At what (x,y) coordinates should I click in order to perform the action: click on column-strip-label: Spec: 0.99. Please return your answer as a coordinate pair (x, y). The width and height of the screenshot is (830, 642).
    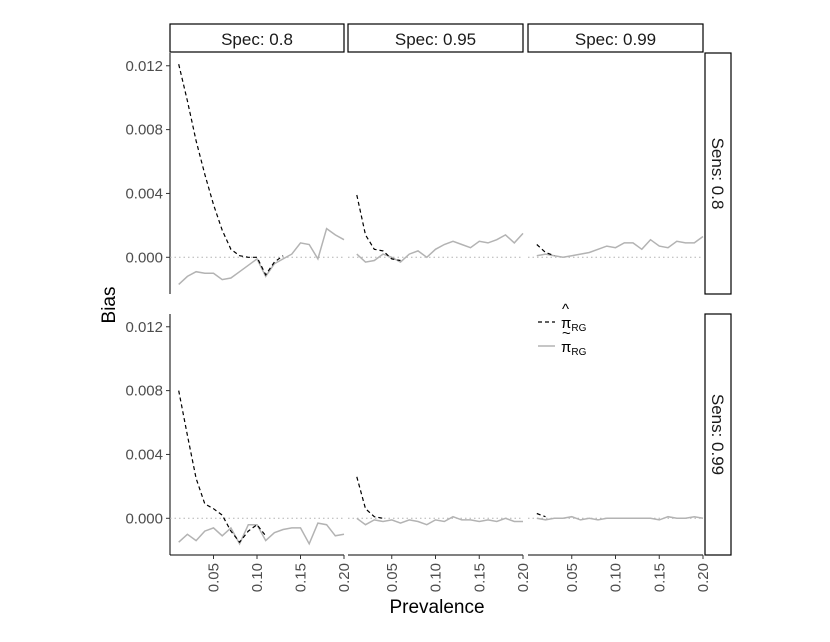
    Looking at the image, I should click on (615, 39).